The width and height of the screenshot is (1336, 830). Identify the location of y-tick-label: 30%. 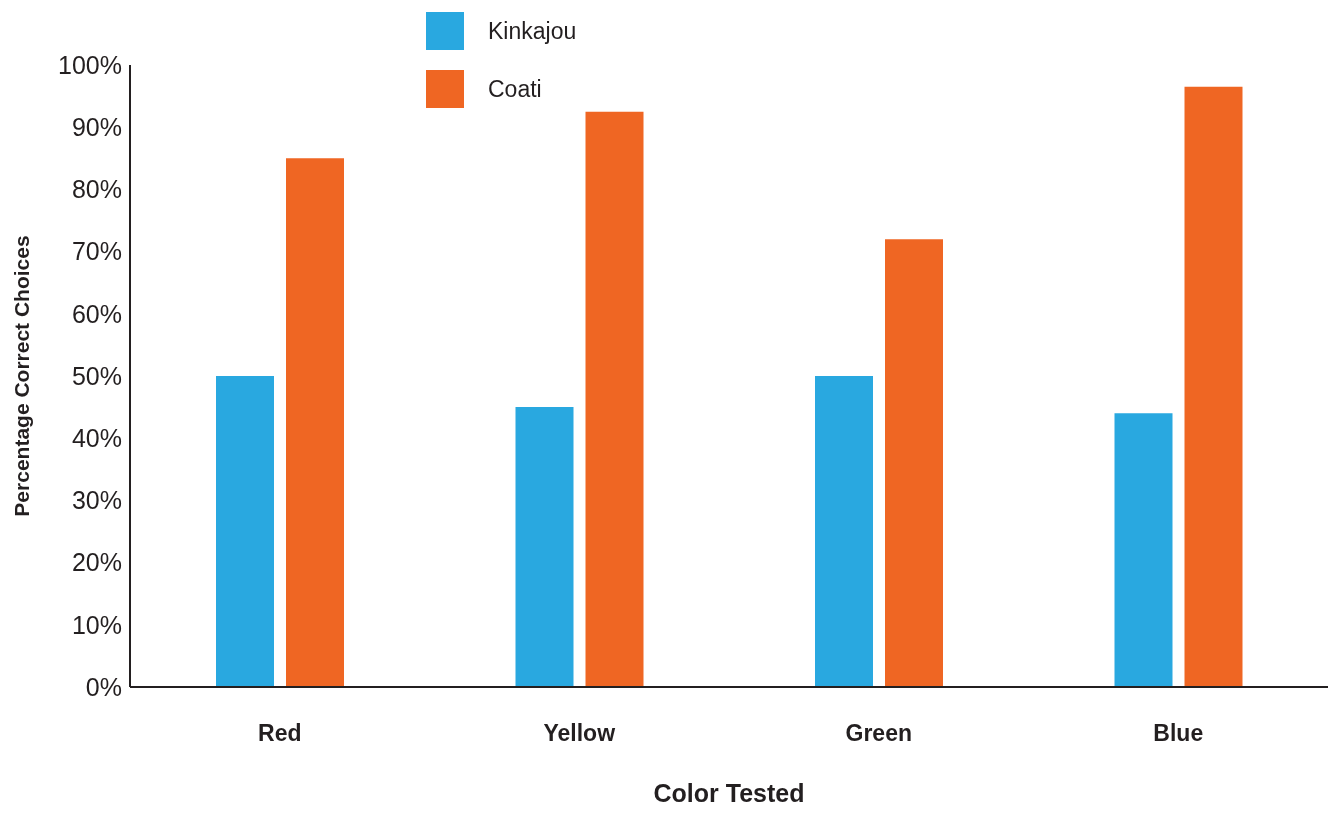
(96, 500).